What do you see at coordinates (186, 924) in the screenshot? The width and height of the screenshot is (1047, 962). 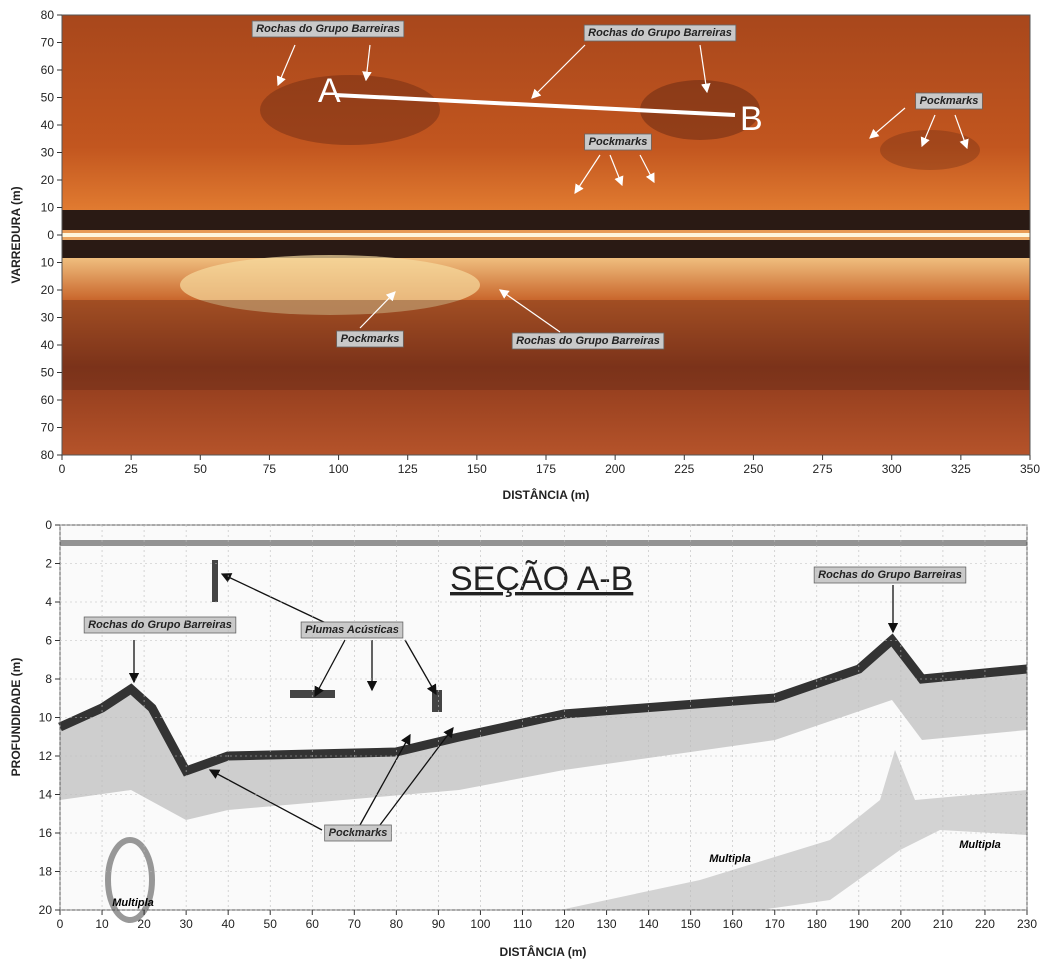 I see `x-tick-label: 30` at bounding box center [186, 924].